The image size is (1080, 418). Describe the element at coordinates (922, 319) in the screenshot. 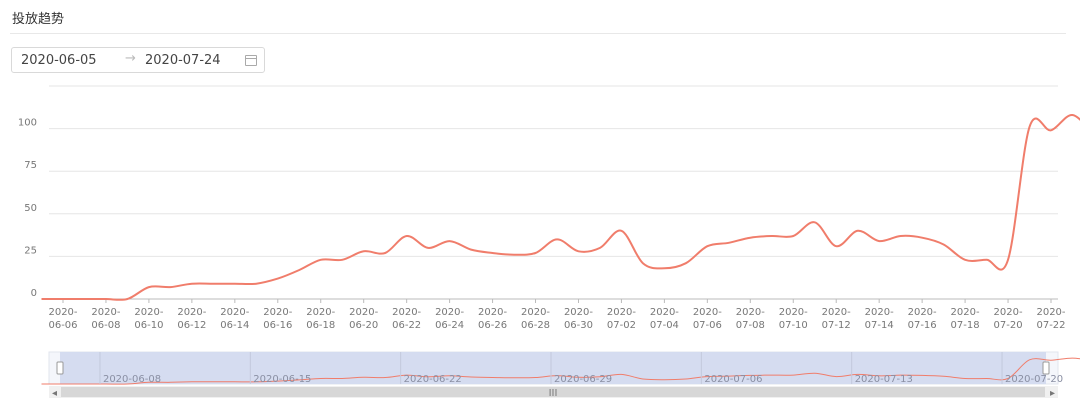

I see `x-tick-label: 2020-07-16` at that location.